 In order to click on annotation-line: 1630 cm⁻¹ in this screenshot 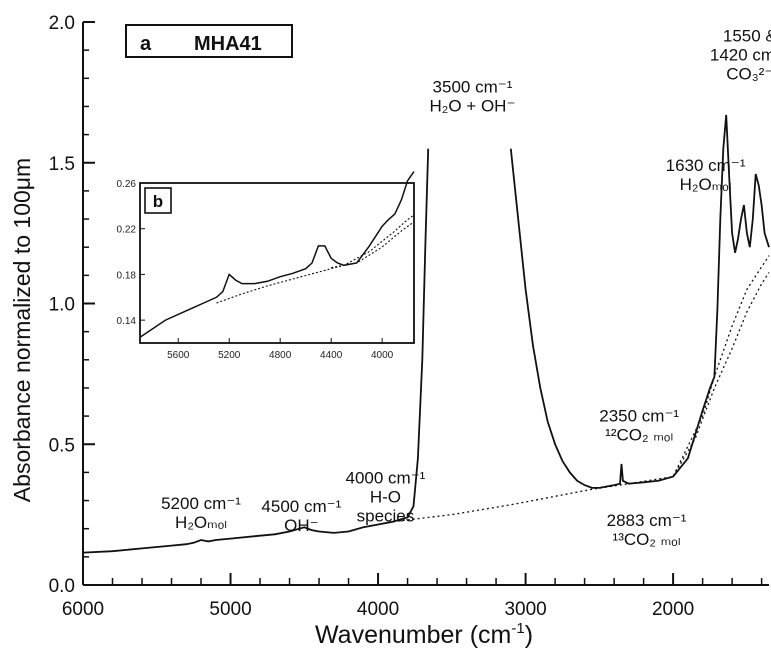, I will do `click(706, 165)`.